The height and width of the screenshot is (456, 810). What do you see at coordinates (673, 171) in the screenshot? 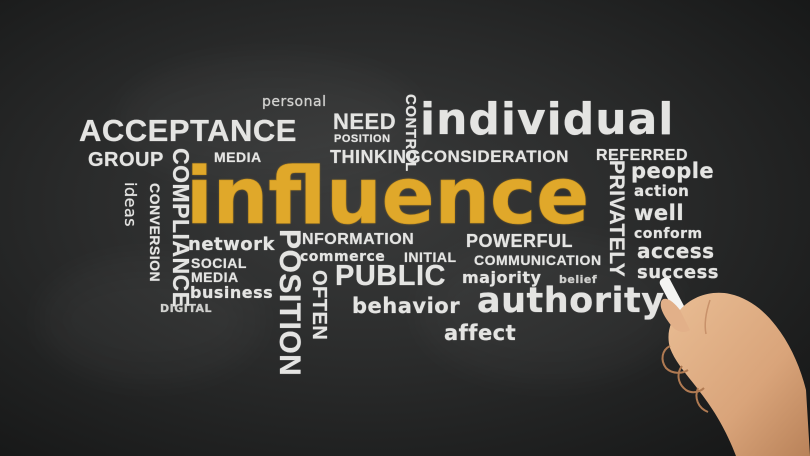
I see `word-people: people` at bounding box center [673, 171].